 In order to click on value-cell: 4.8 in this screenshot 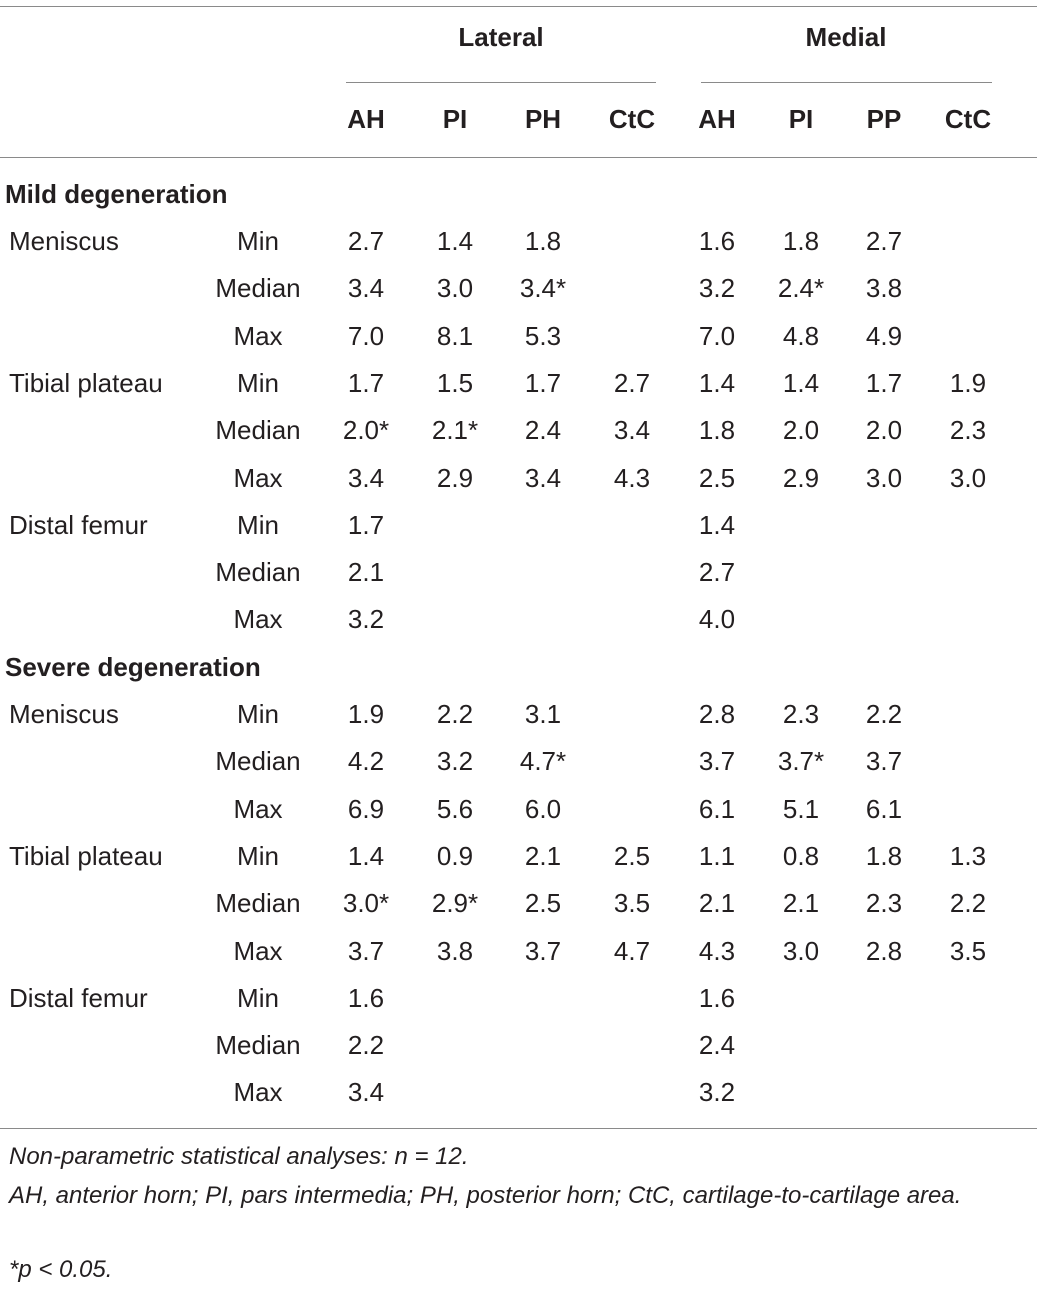, I will do `click(801, 335)`.